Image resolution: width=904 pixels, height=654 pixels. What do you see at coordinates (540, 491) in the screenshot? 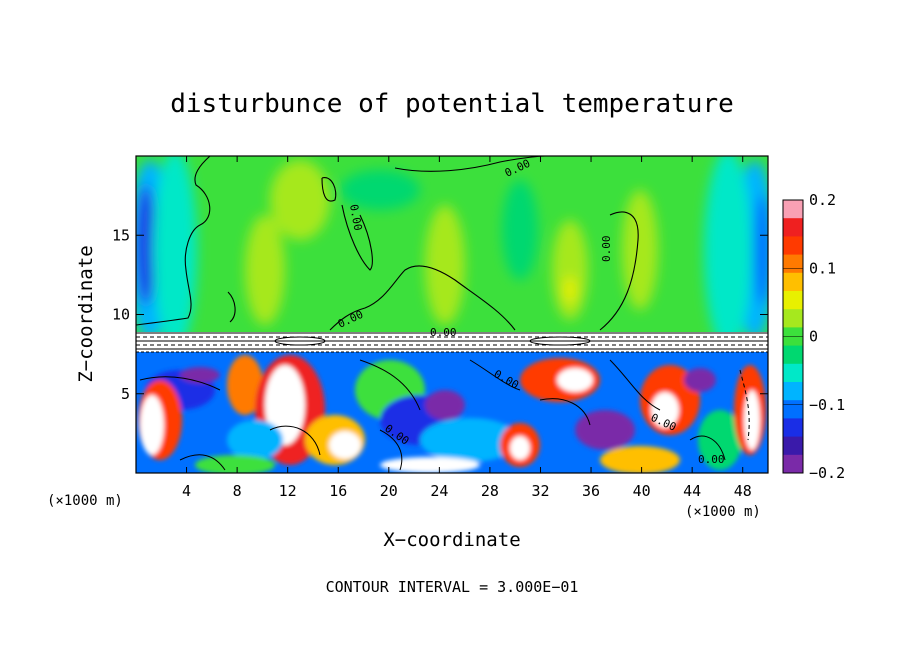
I see `x-tick-label: 32` at bounding box center [540, 491].